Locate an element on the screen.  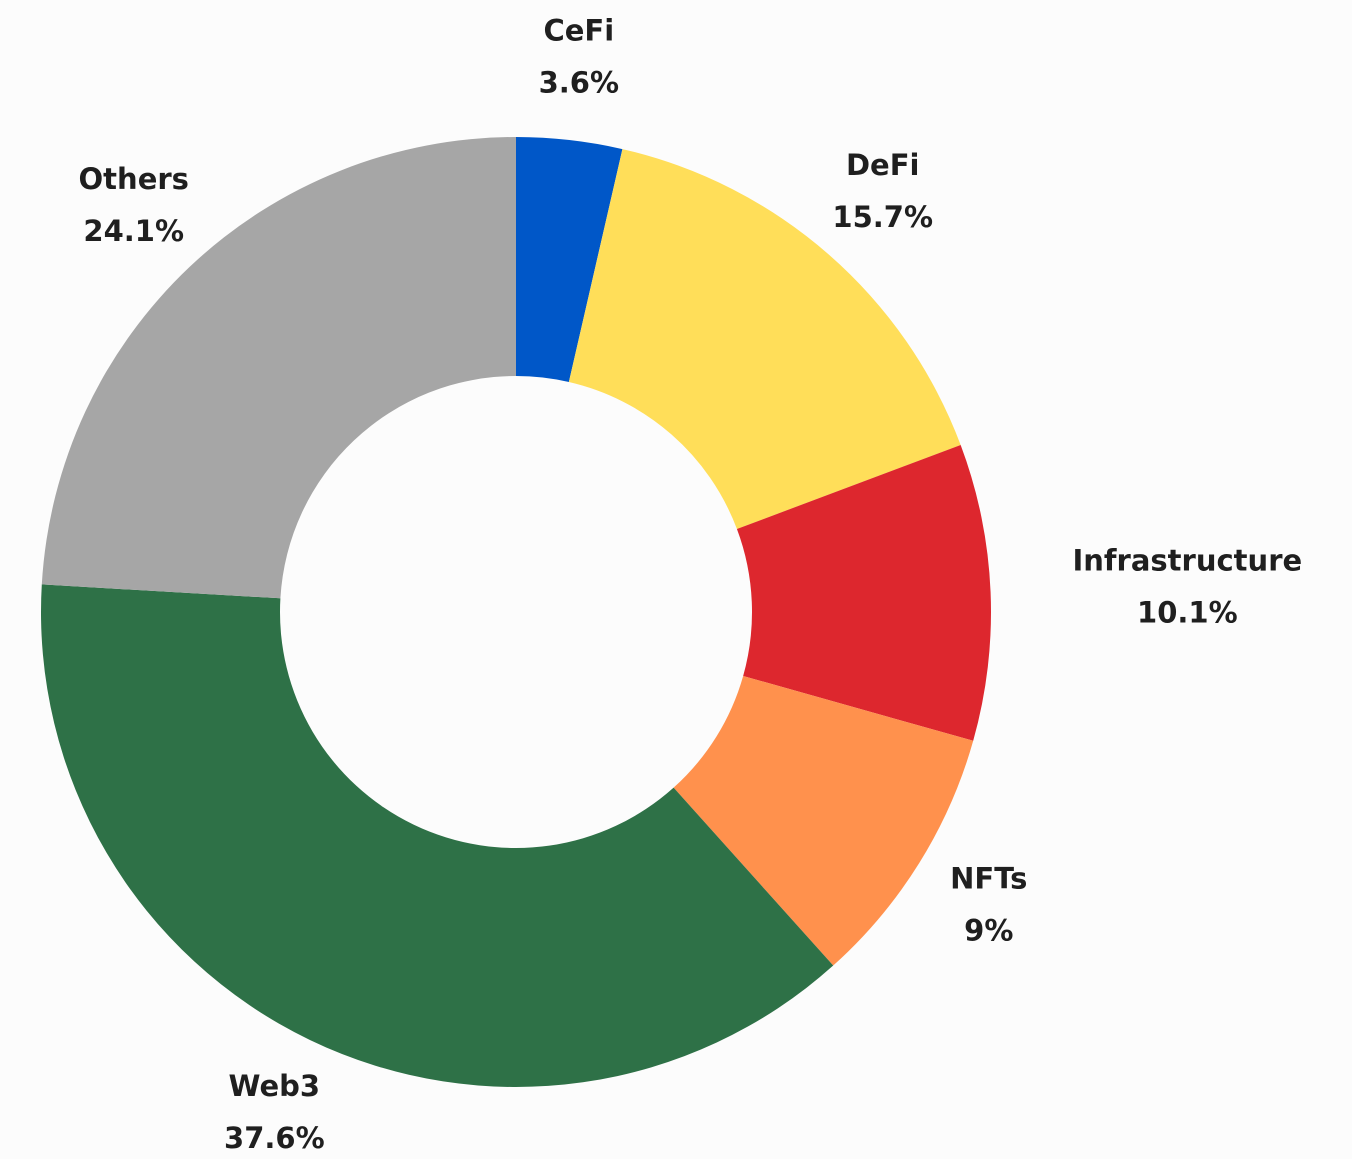
slice-label: DeFi is located at coordinates (883, 165).